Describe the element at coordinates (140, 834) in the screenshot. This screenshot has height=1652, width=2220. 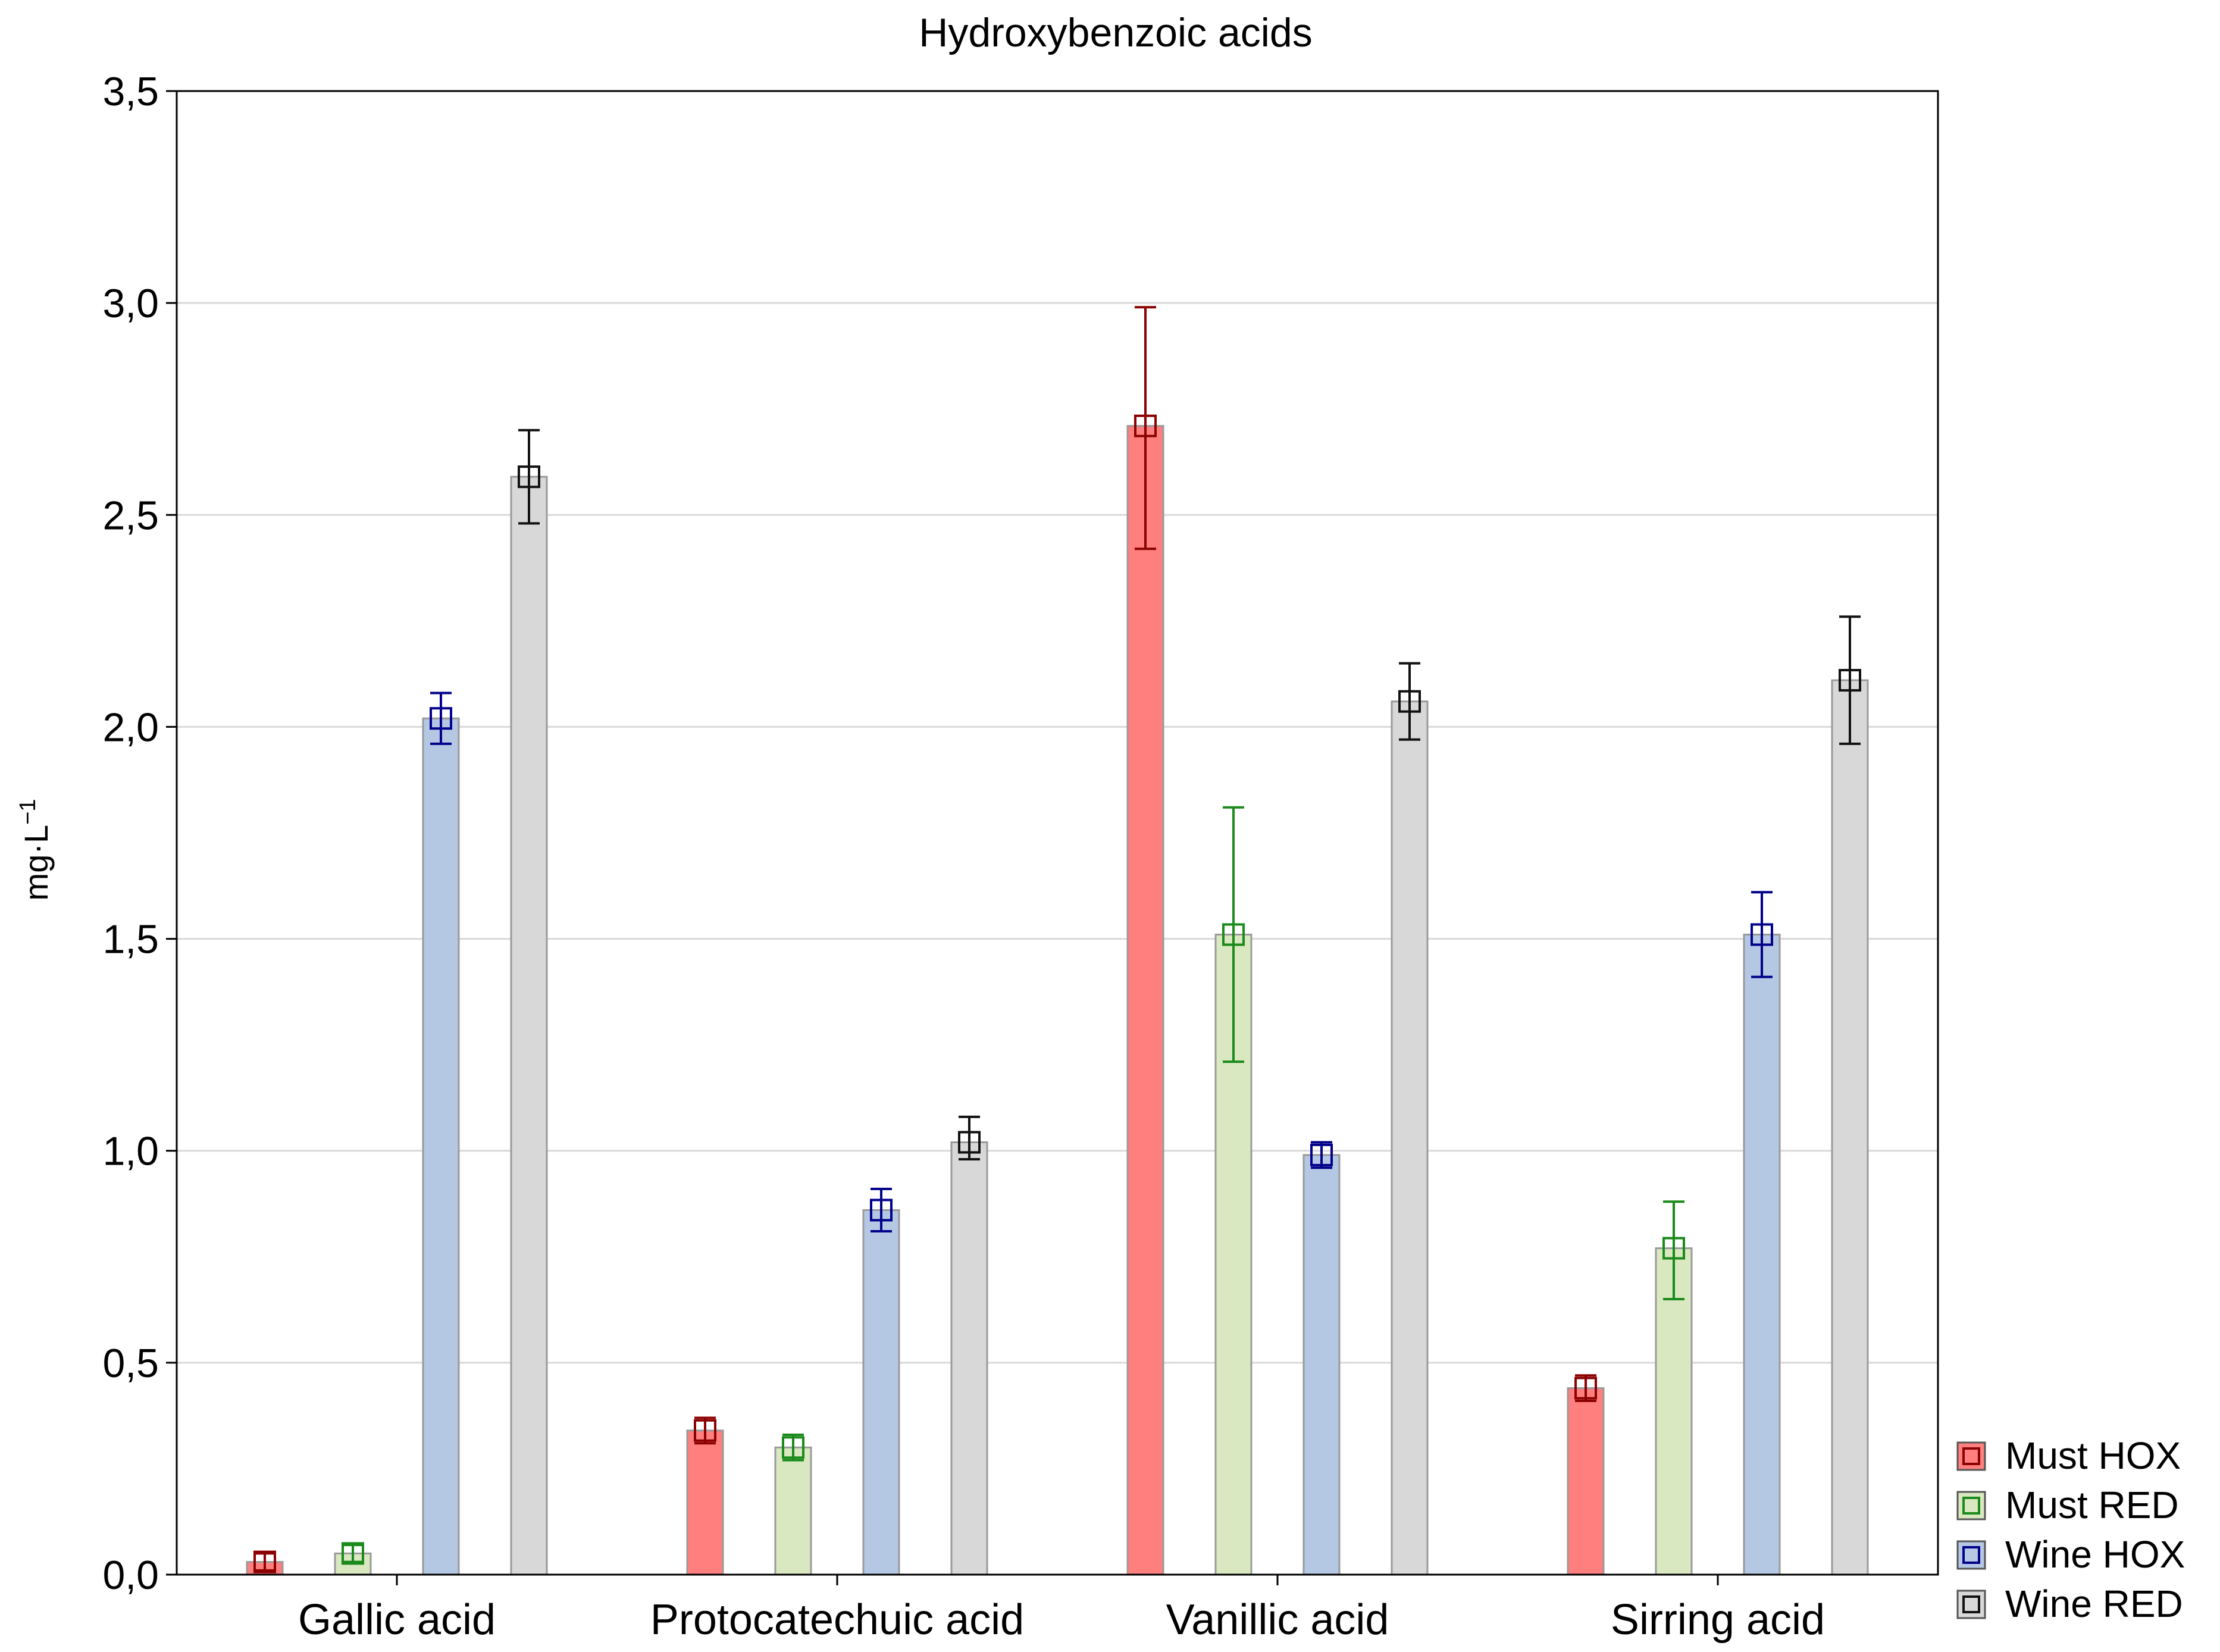
I see `y-axis: 0,0 0,5 1,0 1,5 2,0 2,5 3,0 3,5` at that location.